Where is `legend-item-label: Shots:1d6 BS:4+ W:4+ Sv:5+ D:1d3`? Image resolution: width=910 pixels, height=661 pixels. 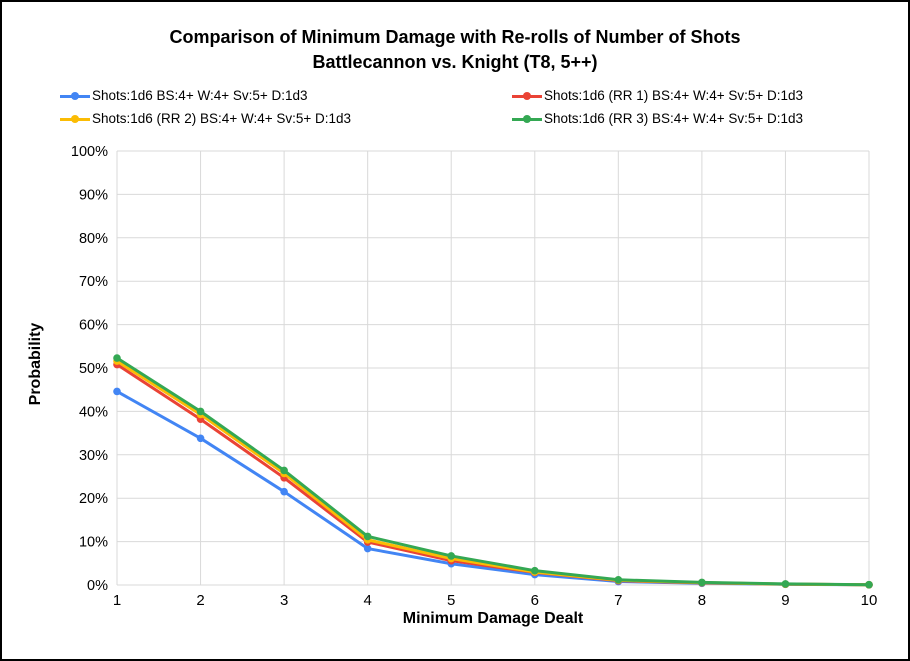
legend-item-label: Shots:1d6 BS:4+ W:4+ Sv:5+ D:1d3 is located at coordinates (200, 95).